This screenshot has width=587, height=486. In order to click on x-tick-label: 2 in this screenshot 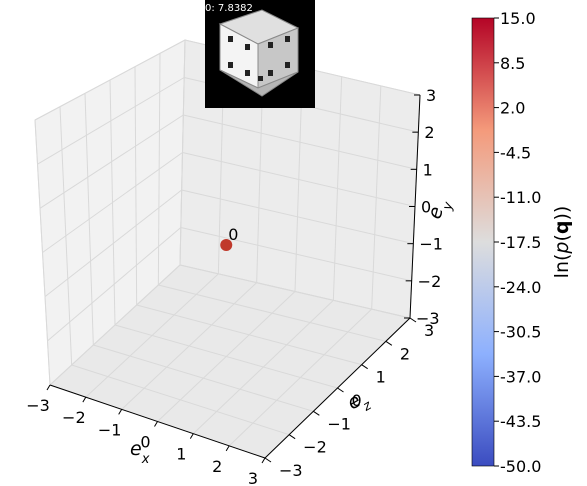, I will do `click(217, 466)`.